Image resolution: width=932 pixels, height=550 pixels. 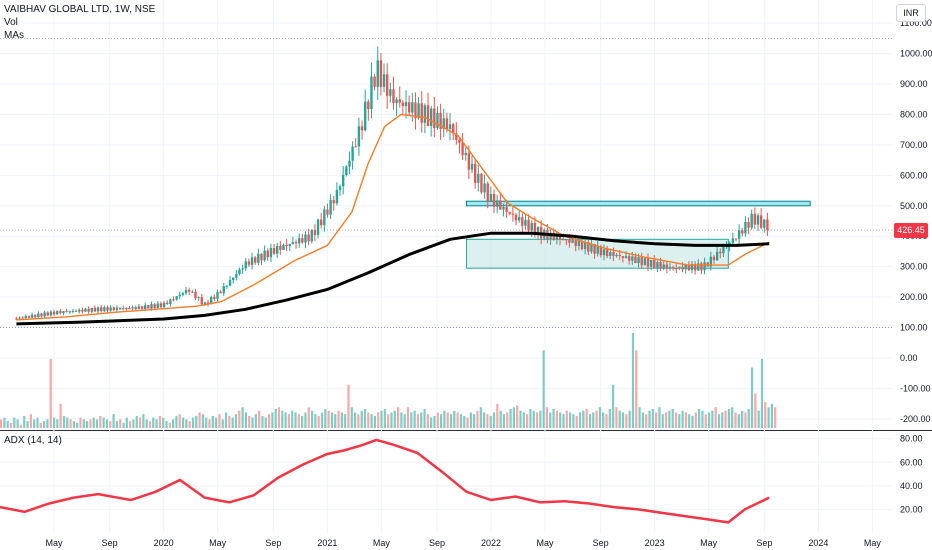 I want to click on y-tick-label: 600.00, so click(x=914, y=175).